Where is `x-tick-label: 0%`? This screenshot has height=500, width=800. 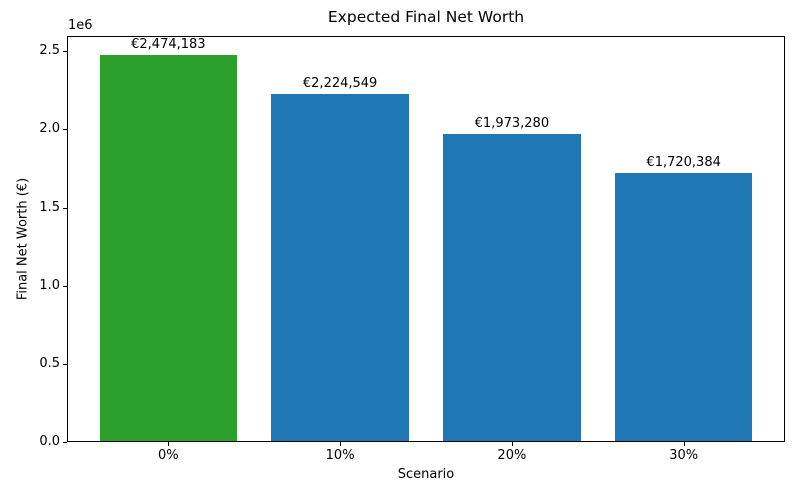
x-tick-label: 0% is located at coordinates (168, 455).